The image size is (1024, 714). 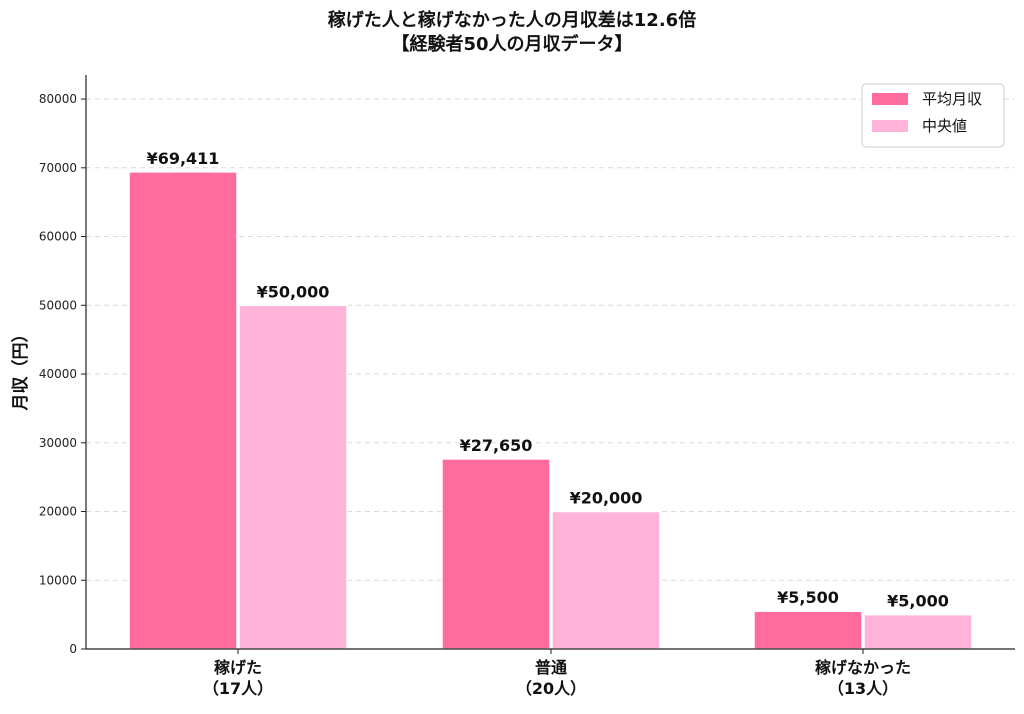 I want to click on y-tick-label: 70000, so click(x=58, y=168).